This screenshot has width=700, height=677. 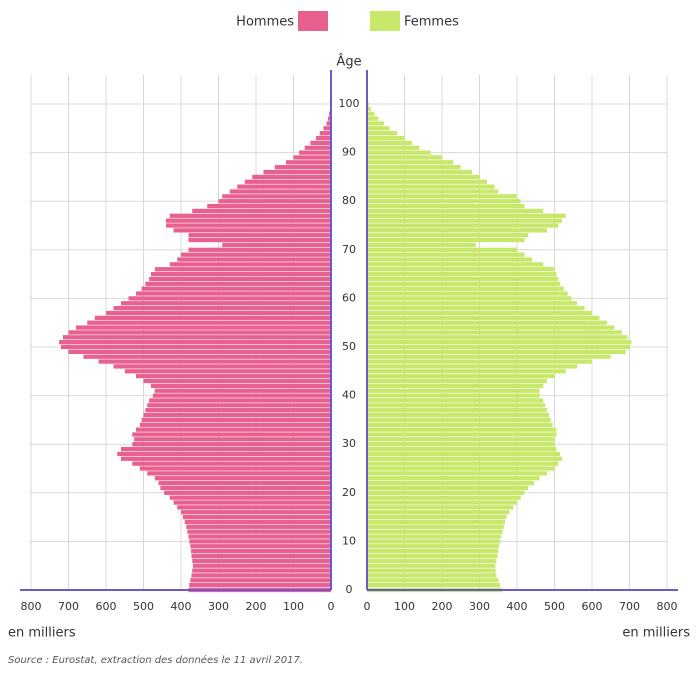 I want to click on legend-label: Femmes, so click(x=431, y=22).